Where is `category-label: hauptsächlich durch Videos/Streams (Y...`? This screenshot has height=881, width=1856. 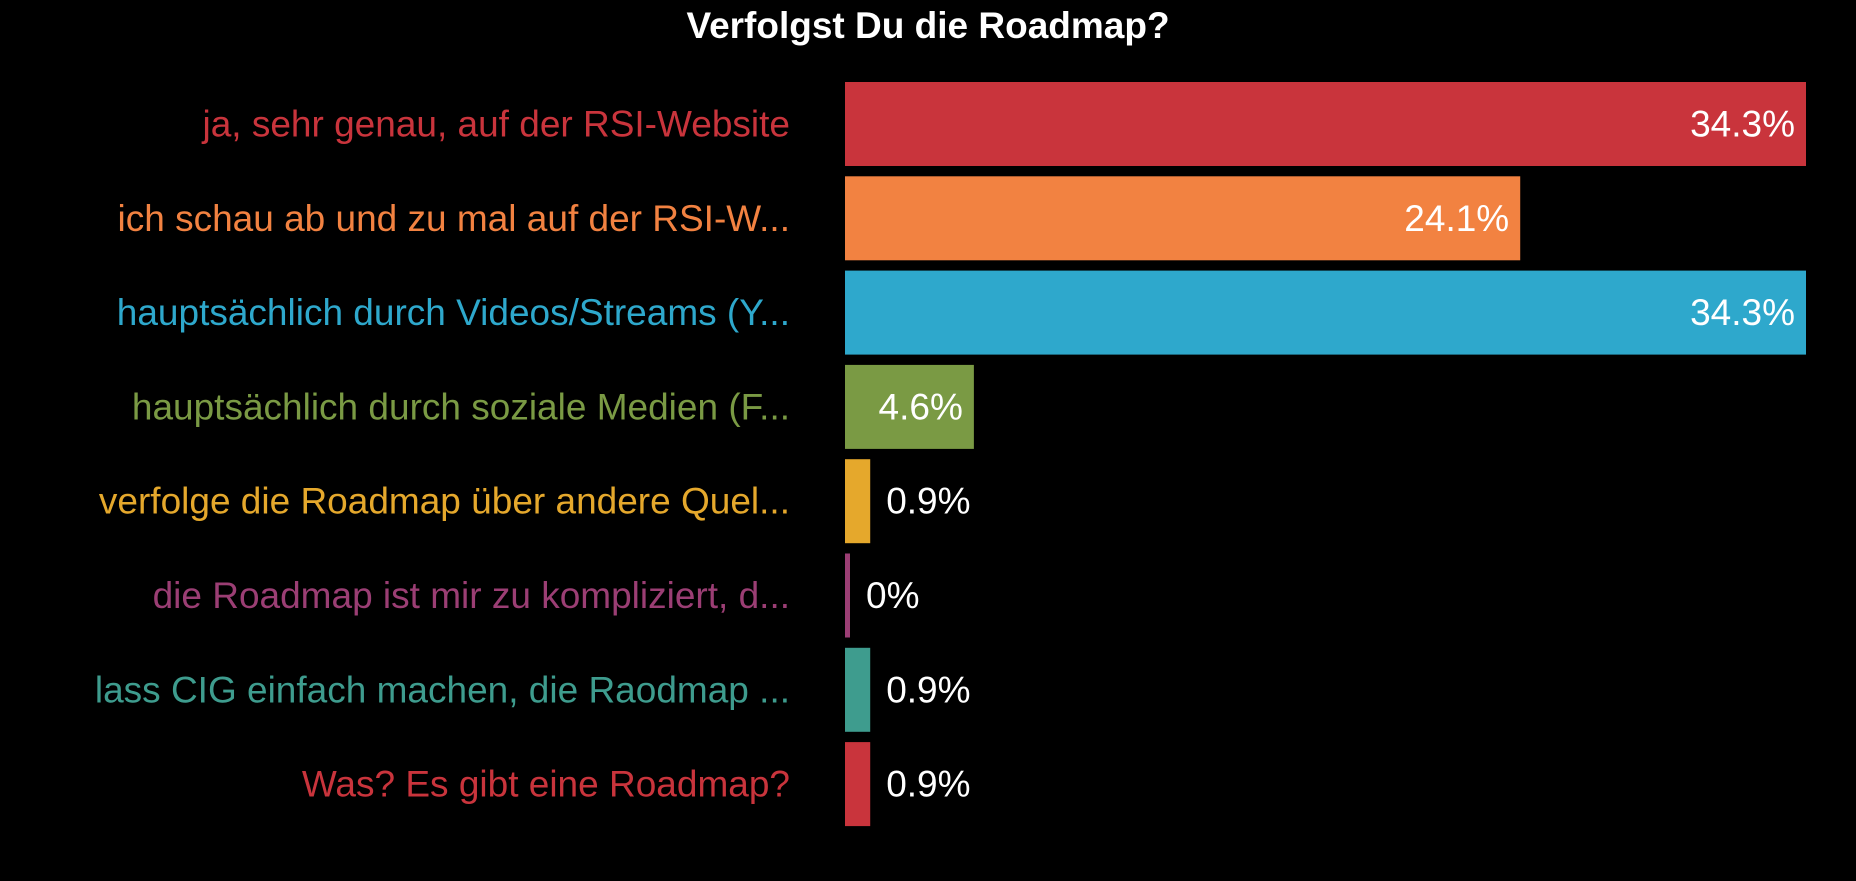
category-label: hauptsächlich durch Videos/Streams (Y... is located at coordinates (453, 312).